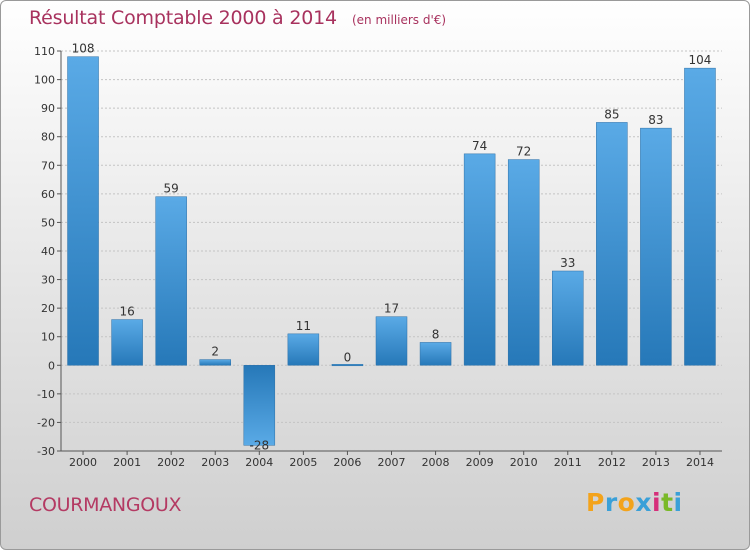 The image size is (750, 550). Describe the element at coordinates (48, 194) in the screenshot. I see `y-tick-label: 60` at that location.